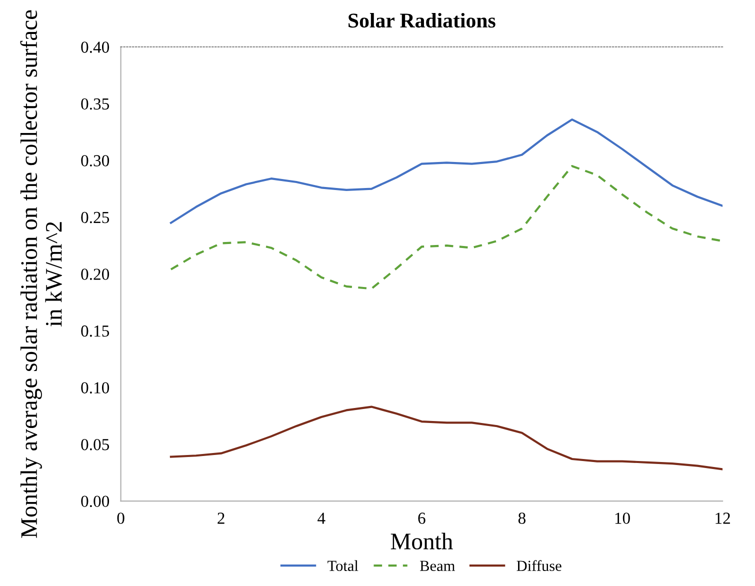 This screenshot has height=586, width=755. What do you see at coordinates (322, 518) in the screenshot?
I see `x-tick-label: 4` at bounding box center [322, 518].